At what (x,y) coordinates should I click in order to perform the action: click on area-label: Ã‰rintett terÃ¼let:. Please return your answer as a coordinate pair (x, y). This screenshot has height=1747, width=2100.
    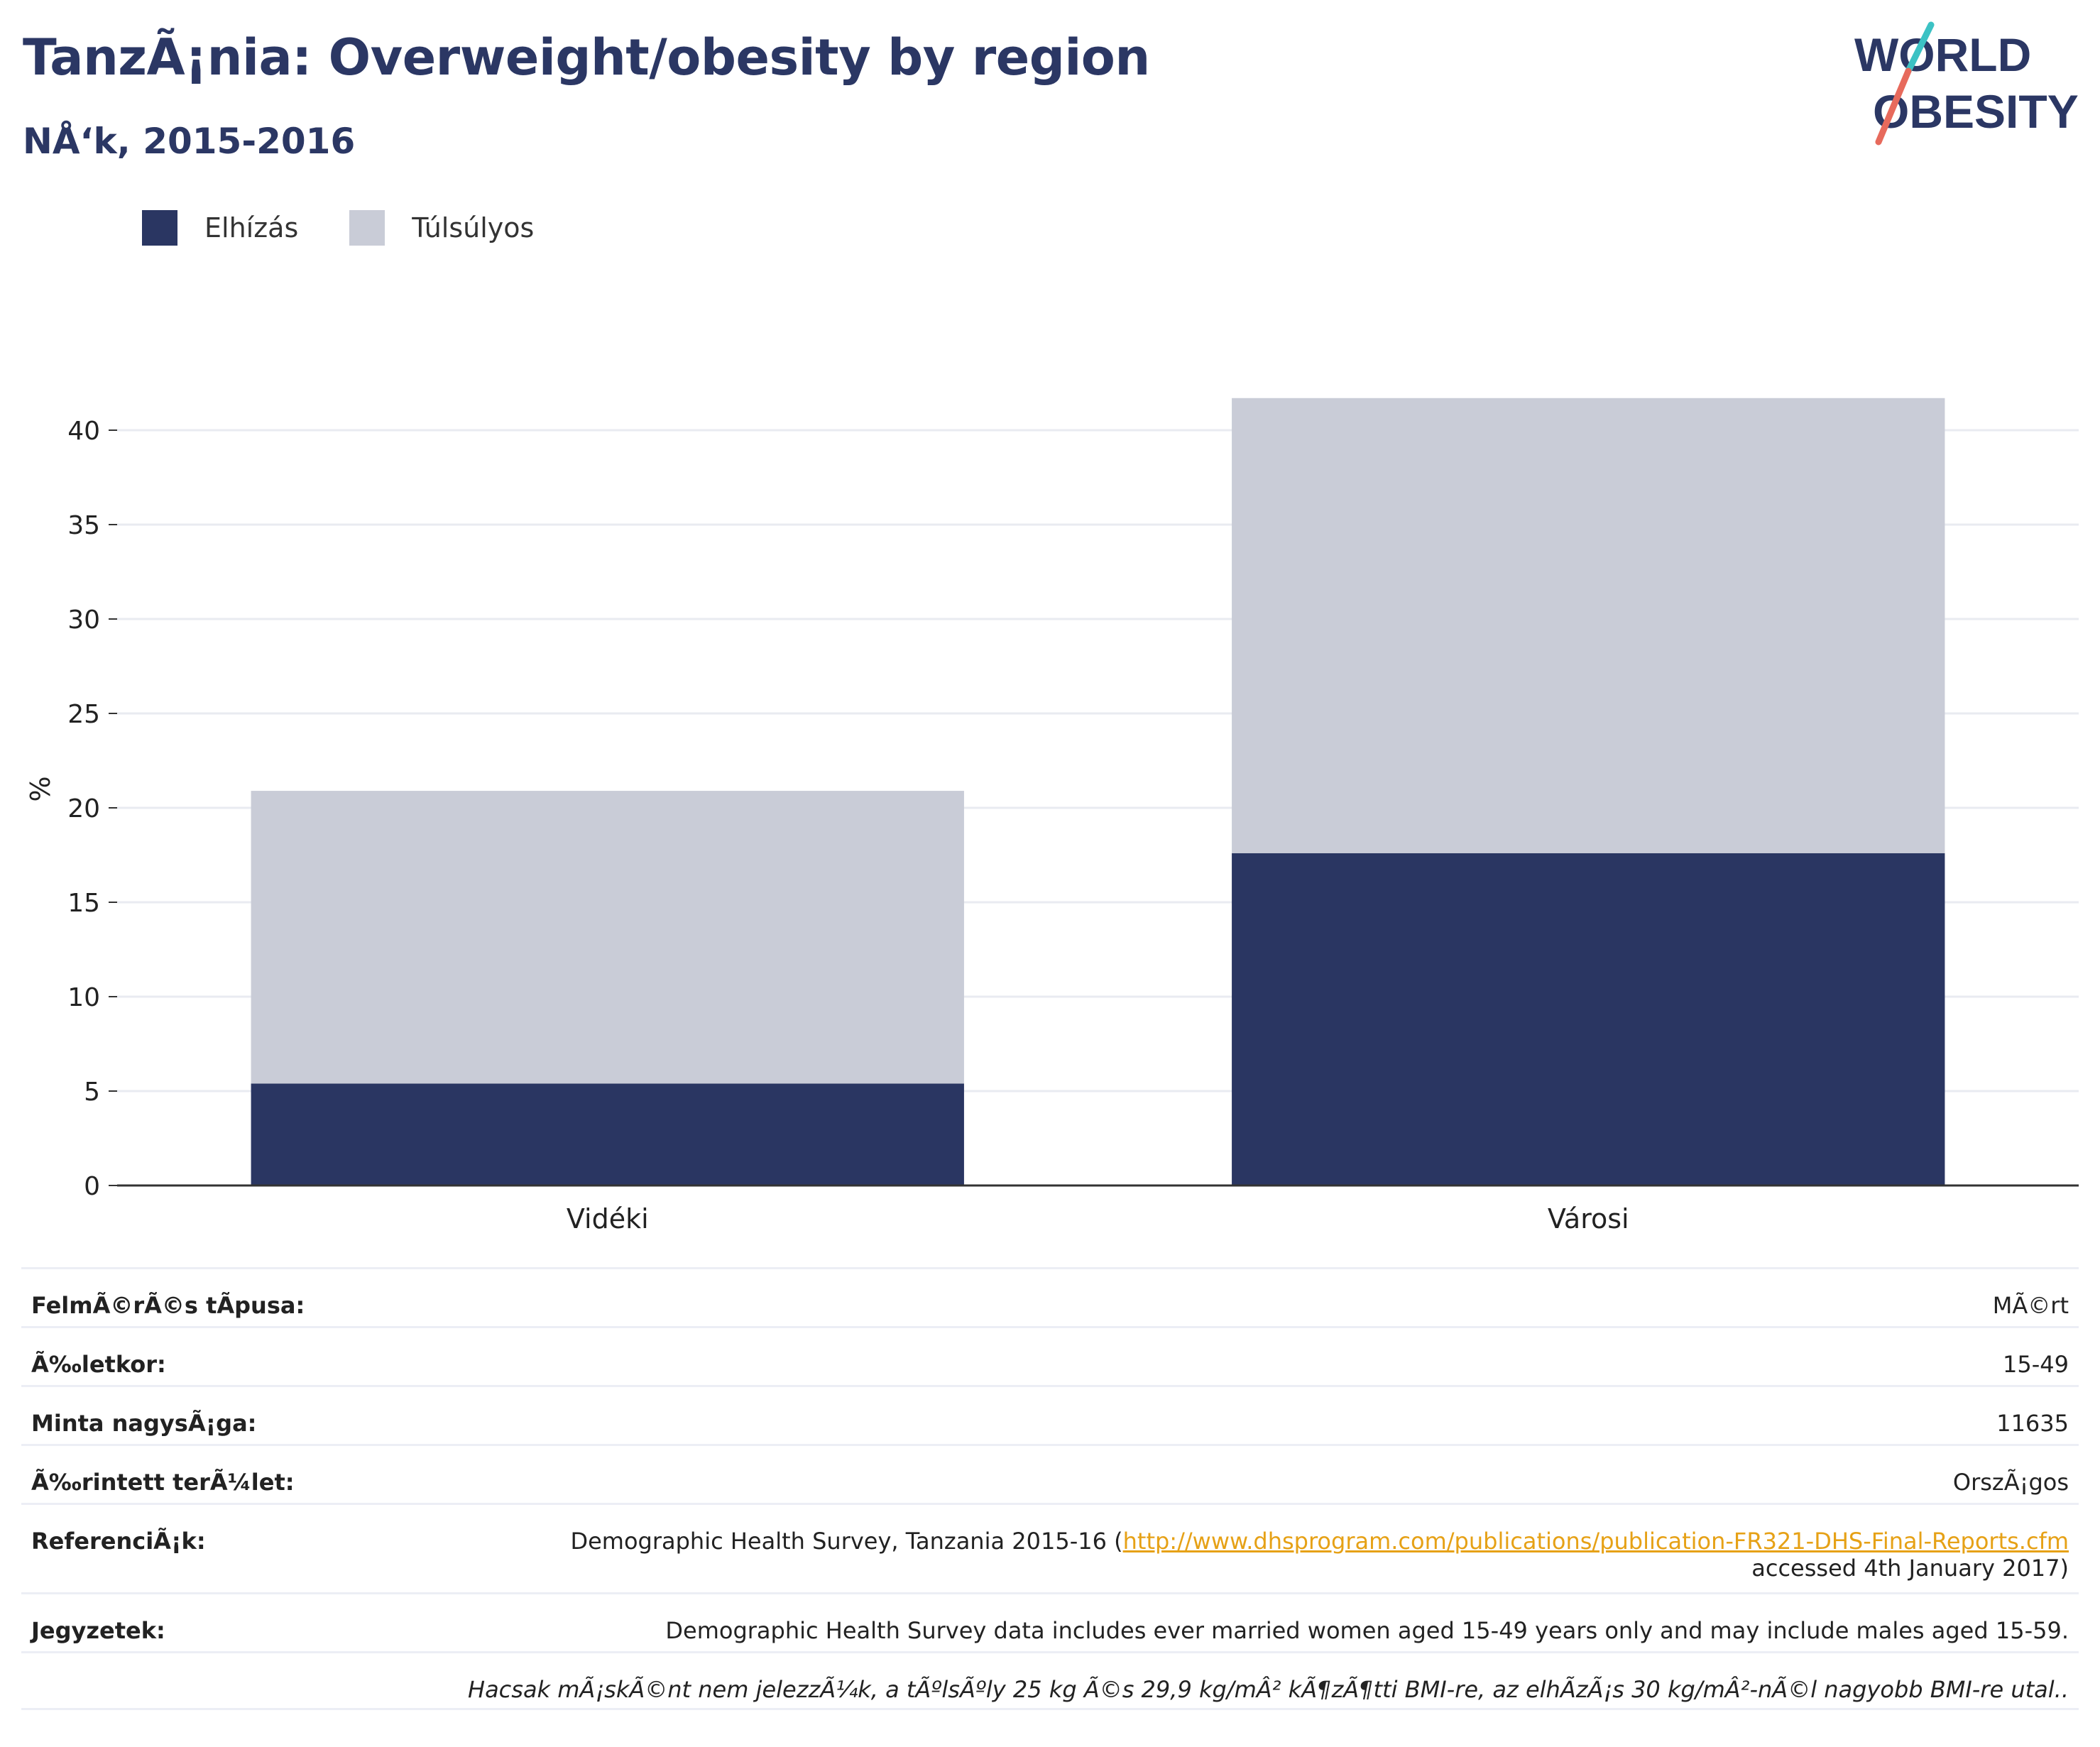
    Looking at the image, I should click on (163, 1482).